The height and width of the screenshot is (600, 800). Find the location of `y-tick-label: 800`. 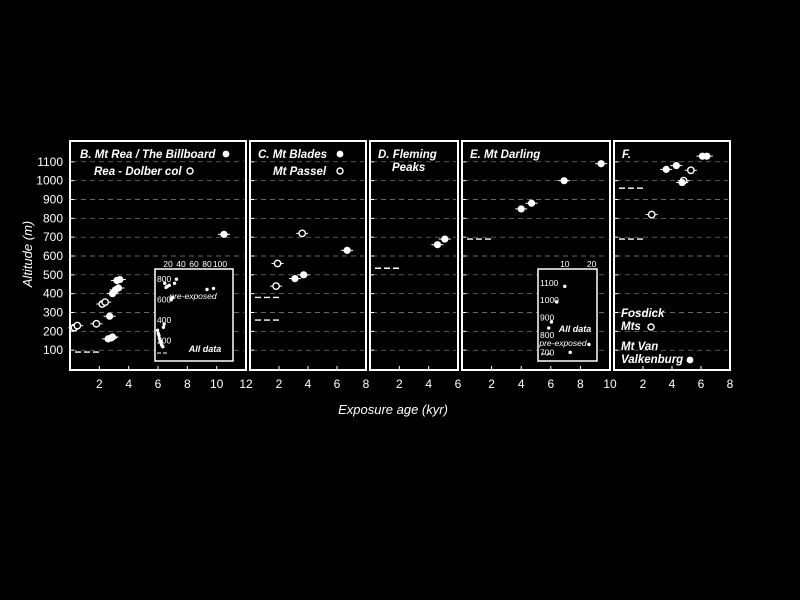

y-tick-label: 800 is located at coordinates (53, 218).